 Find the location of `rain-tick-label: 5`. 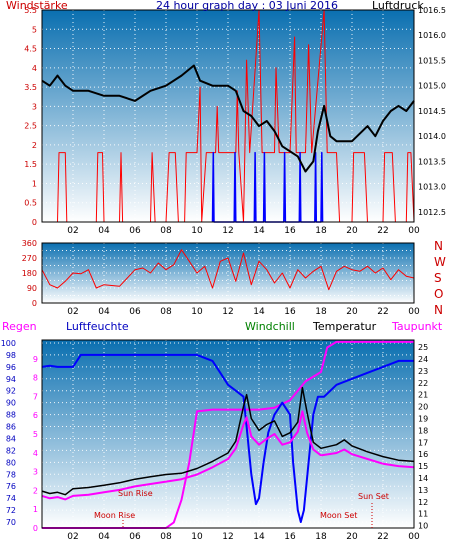

rain-tick-label: 5 is located at coordinates (35, 434).